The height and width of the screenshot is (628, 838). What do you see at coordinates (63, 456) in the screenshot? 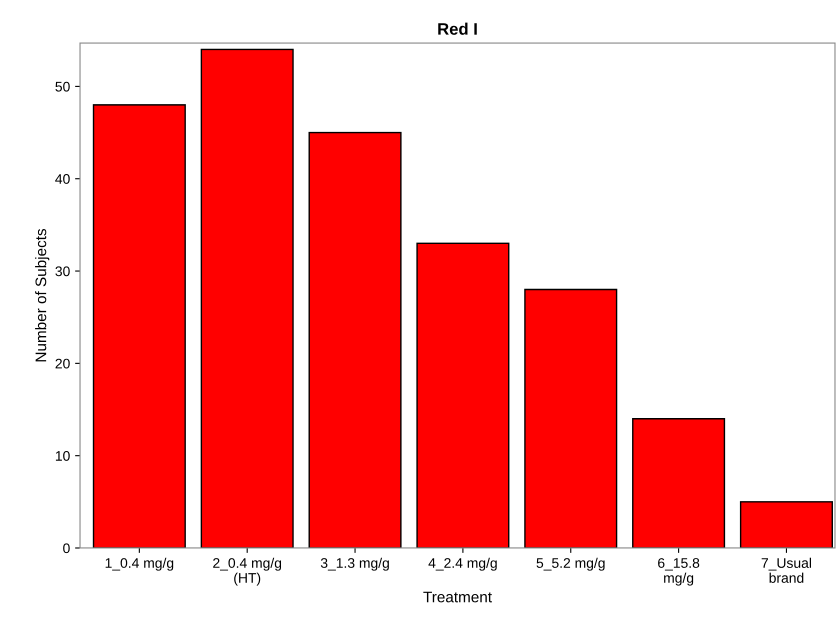
I see `y-tick-label: 10` at bounding box center [63, 456].